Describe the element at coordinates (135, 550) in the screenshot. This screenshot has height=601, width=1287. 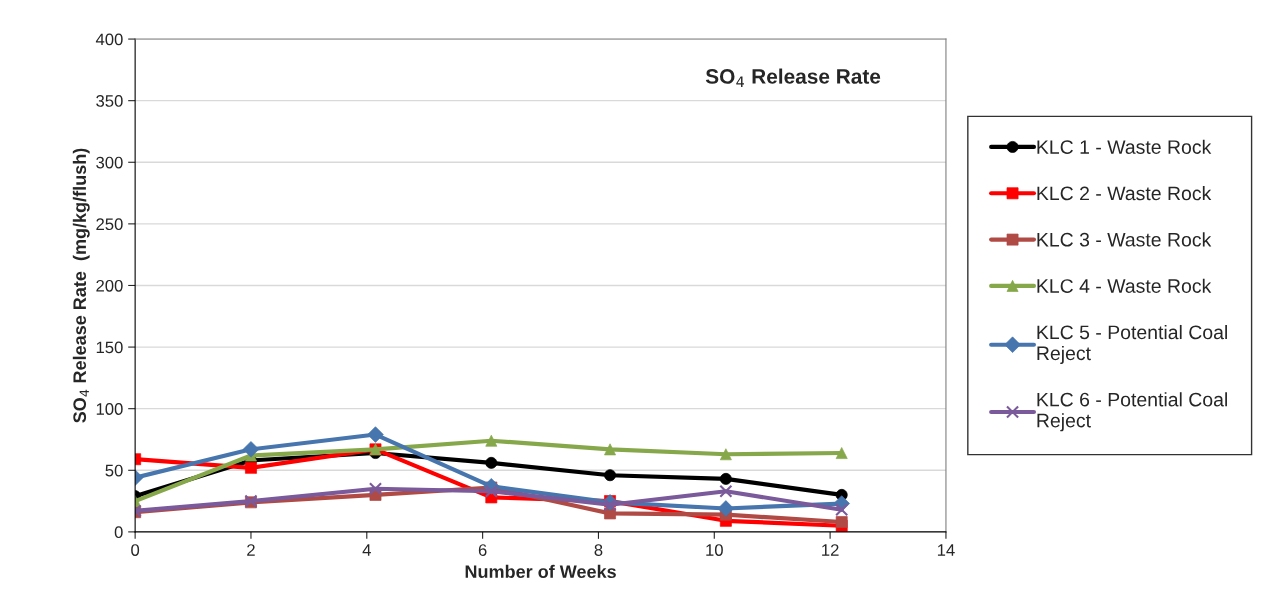
I see `x-tick-label: 0` at that location.